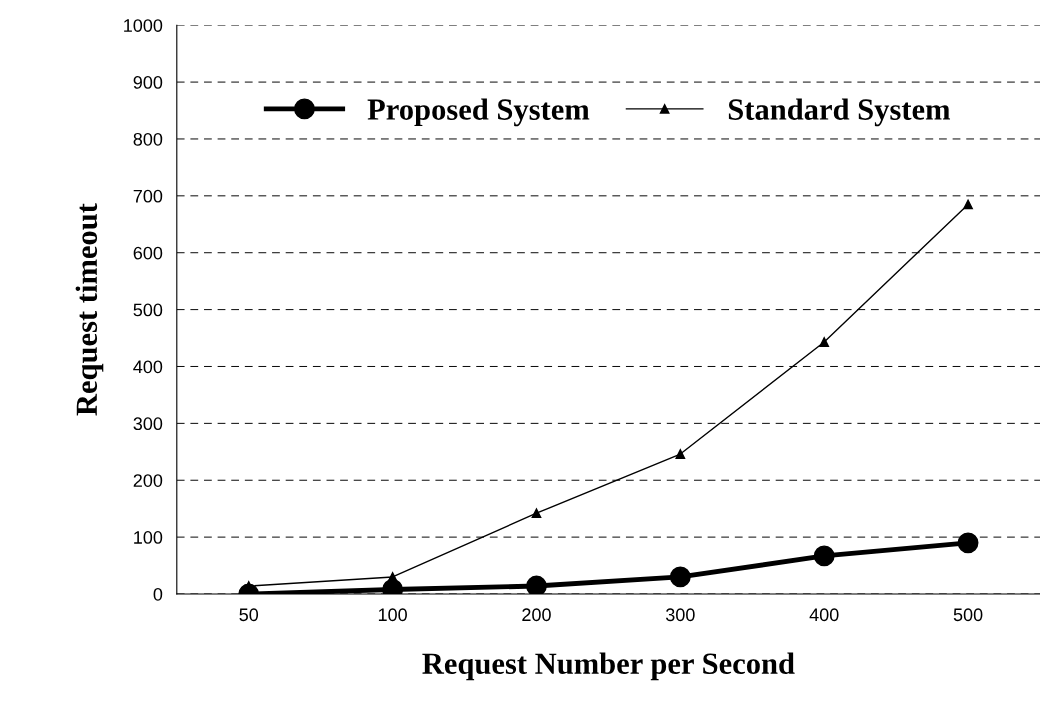  Describe the element at coordinates (824, 615) in the screenshot. I see `x-tick-label: 400` at that location.